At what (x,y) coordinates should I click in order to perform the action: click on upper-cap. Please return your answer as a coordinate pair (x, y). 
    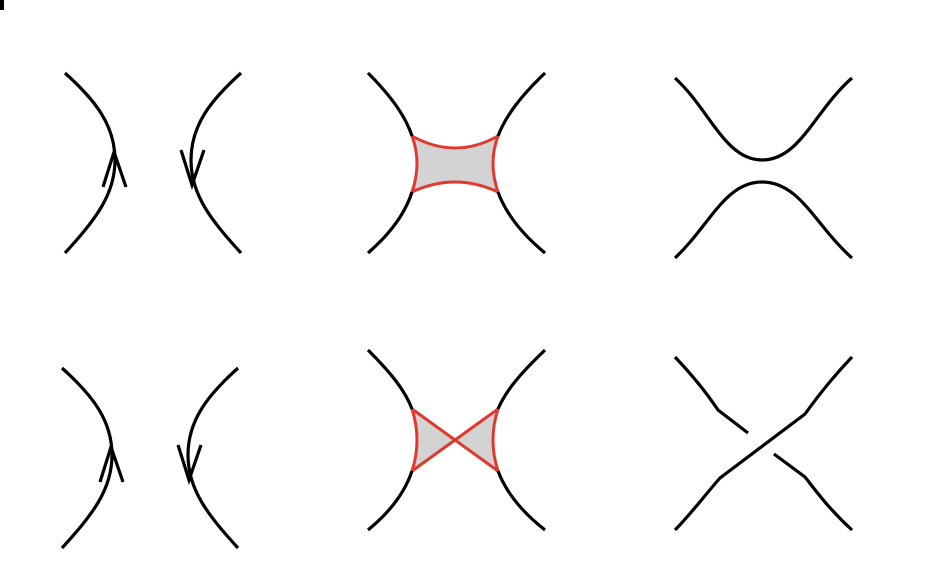
    Looking at the image, I should click on (763, 119).